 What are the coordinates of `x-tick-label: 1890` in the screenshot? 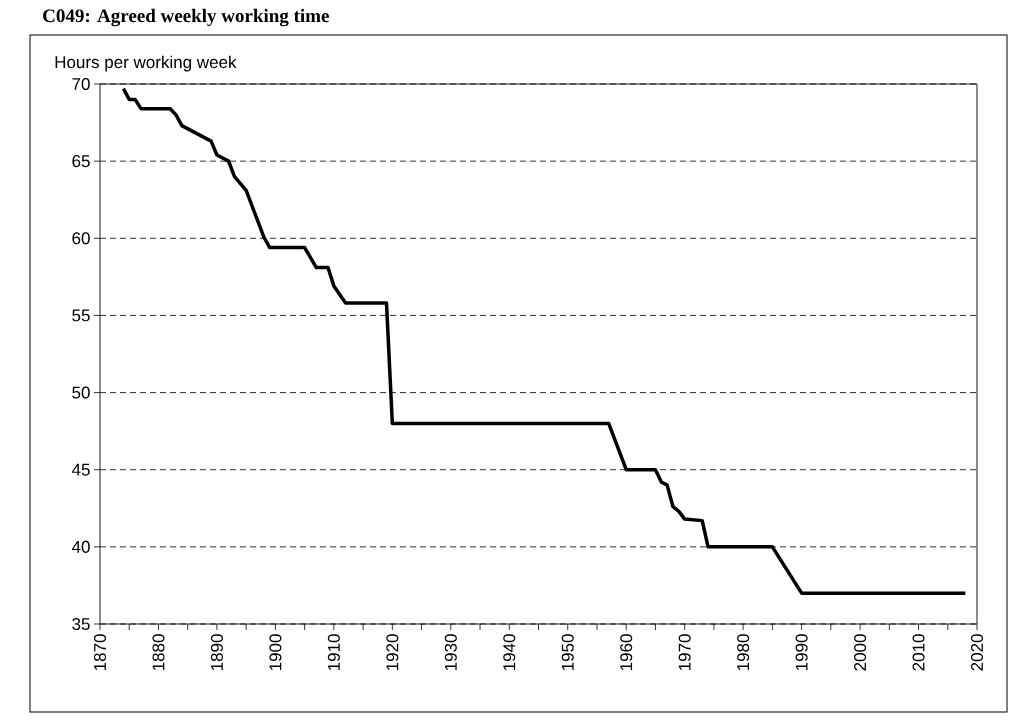 It's located at (216, 652).